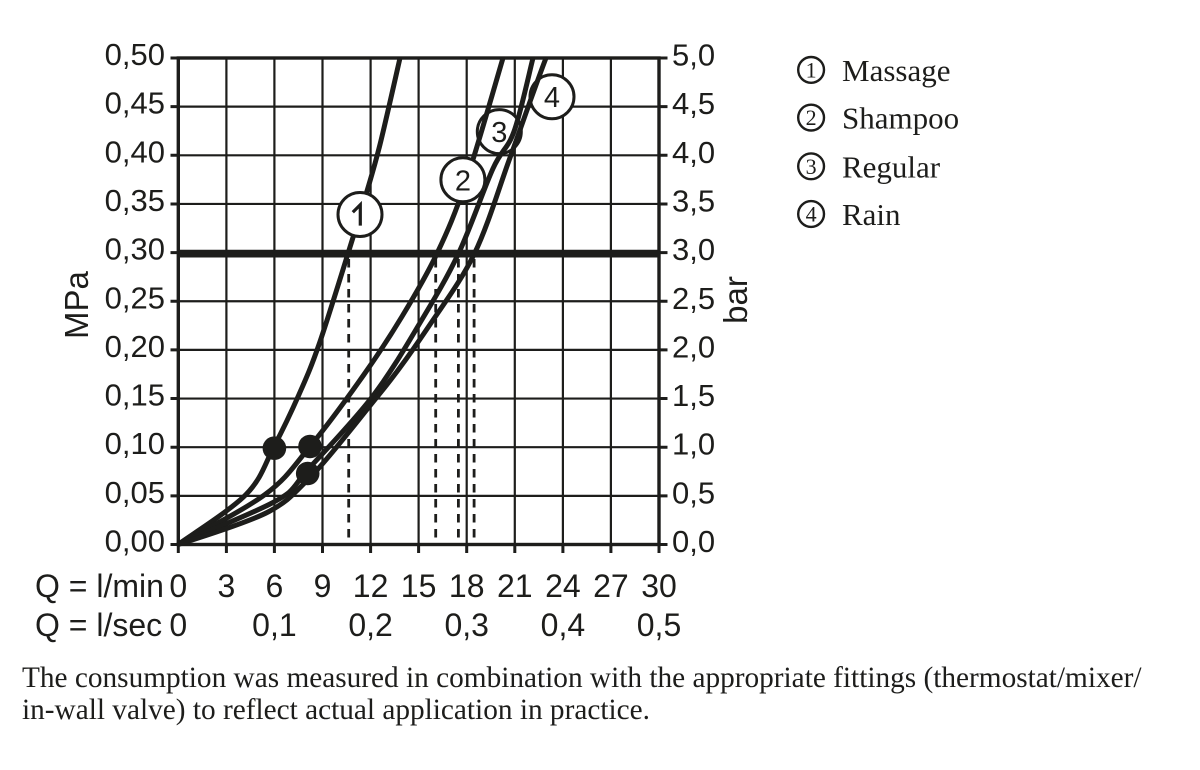 The height and width of the screenshot is (770, 1200). Describe the element at coordinates (135, 541) in the screenshot. I see `svg-text: 0,00` at that location.